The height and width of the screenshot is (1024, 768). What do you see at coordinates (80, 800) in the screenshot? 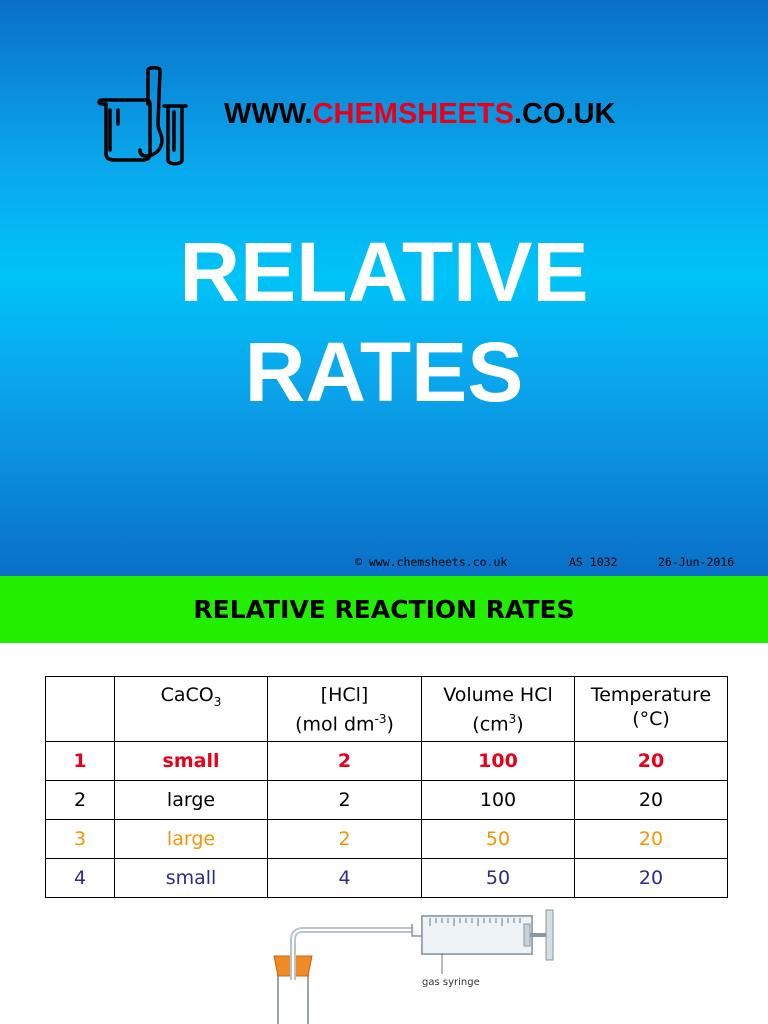
I see `cell-experiment-number: 2` at bounding box center [80, 800].